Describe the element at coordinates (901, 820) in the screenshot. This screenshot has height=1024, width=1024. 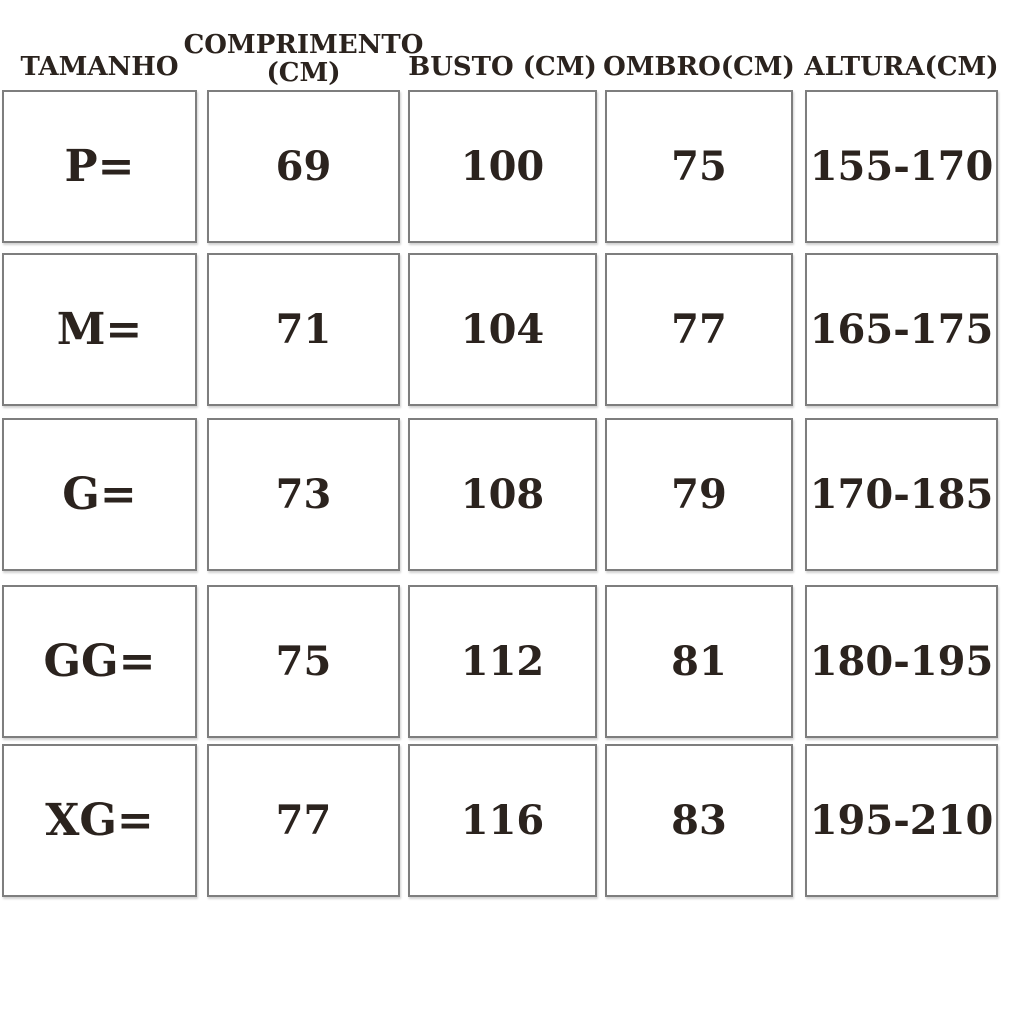
I see `cell-altura: 195-210` at that location.